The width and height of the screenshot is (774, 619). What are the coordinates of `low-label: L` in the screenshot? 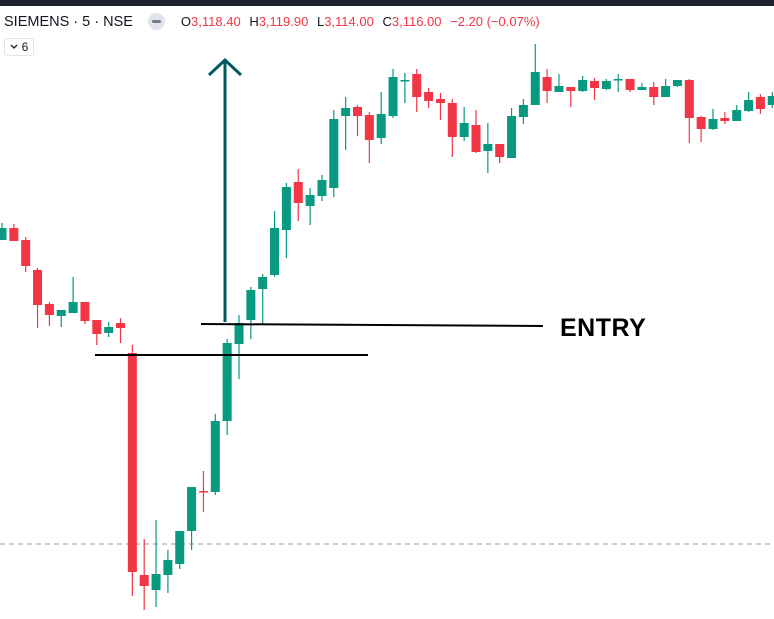 It's located at (320, 21).